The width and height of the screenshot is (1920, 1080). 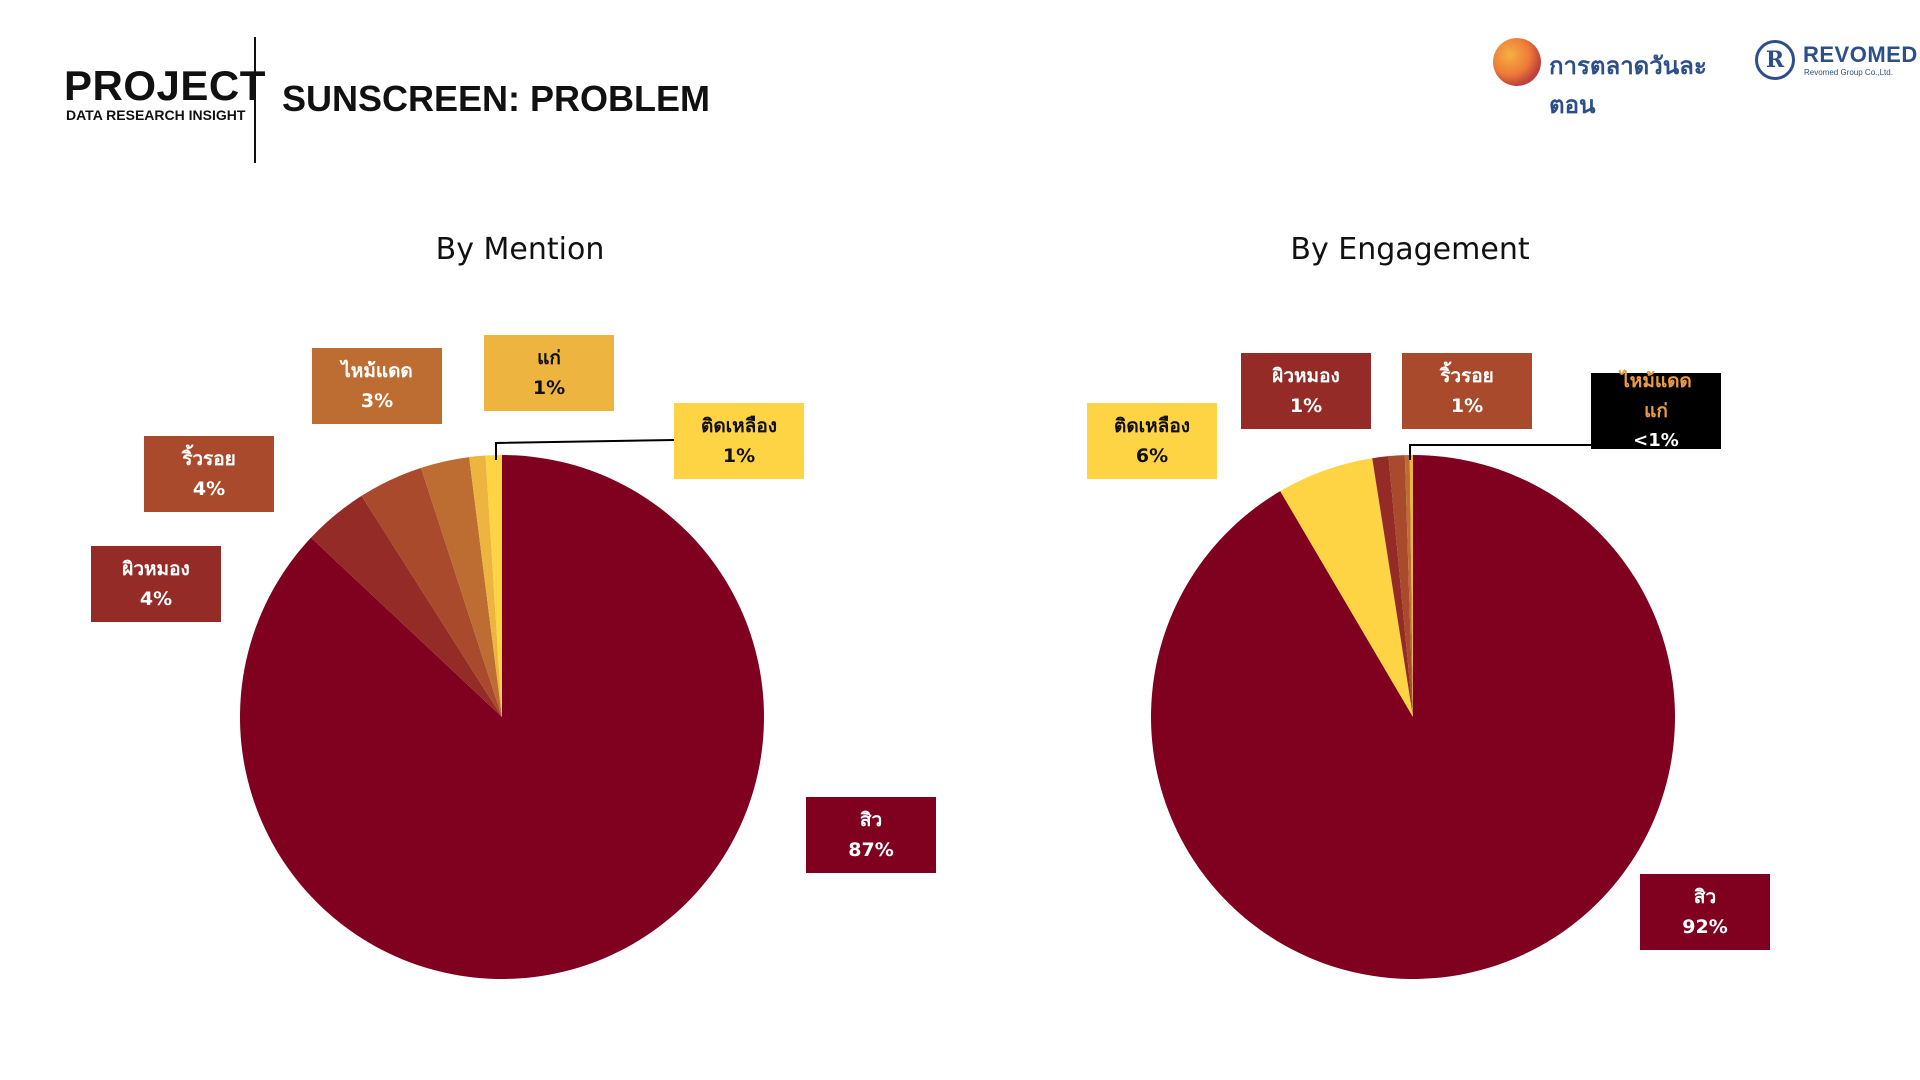 I want to click on pie-mention, so click(x=502, y=717).